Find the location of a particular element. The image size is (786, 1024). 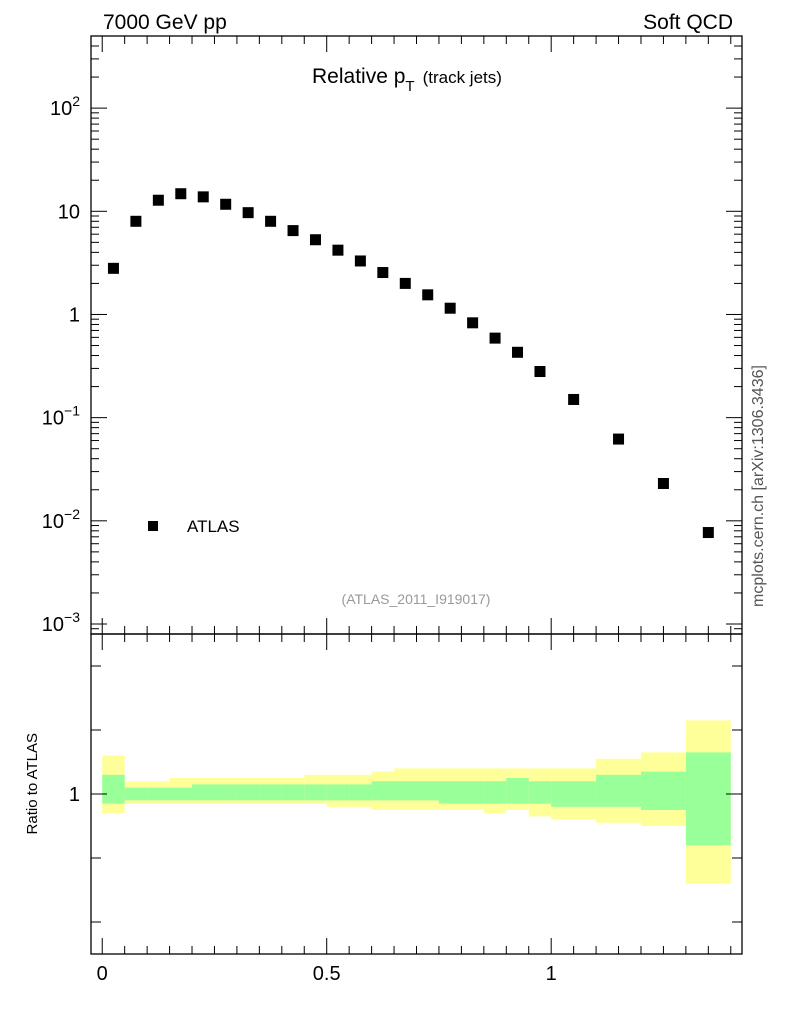

x-tick-label: 1 is located at coordinates (551, 974).